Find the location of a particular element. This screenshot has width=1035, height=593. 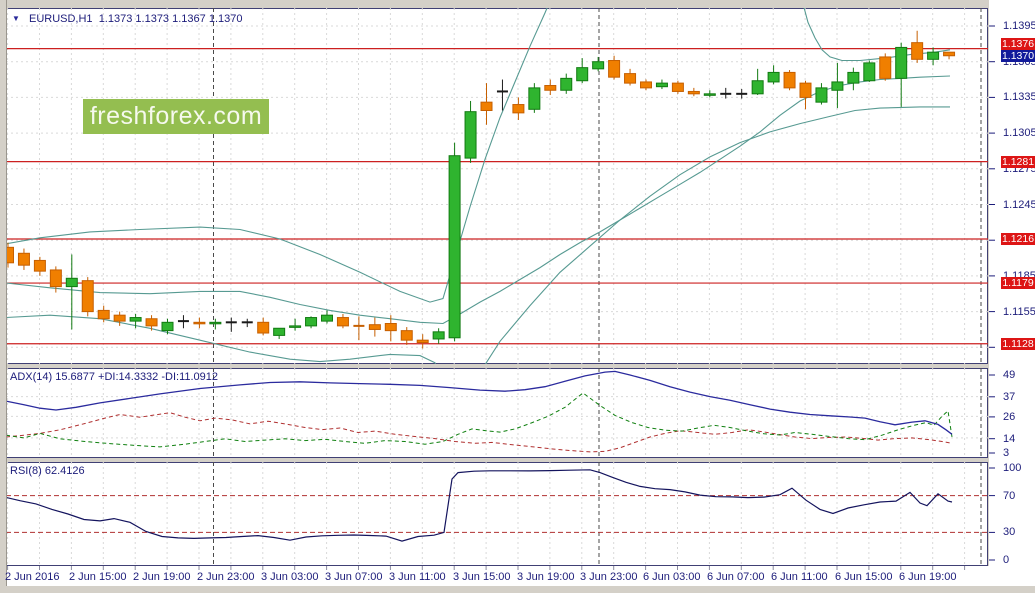

sr-price-badge-1.1128: 1.1128 is located at coordinates (1018, 343).